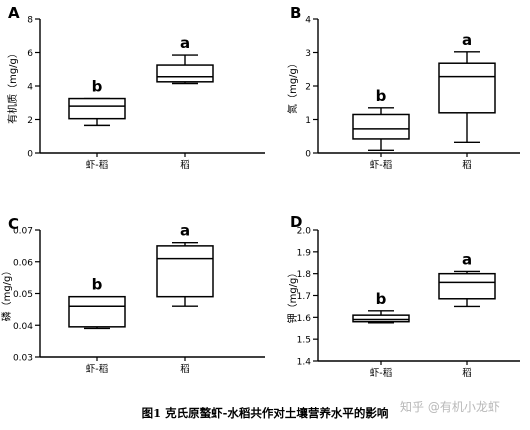  I want to click on y-tick-label: 1.7, so click(304, 297).